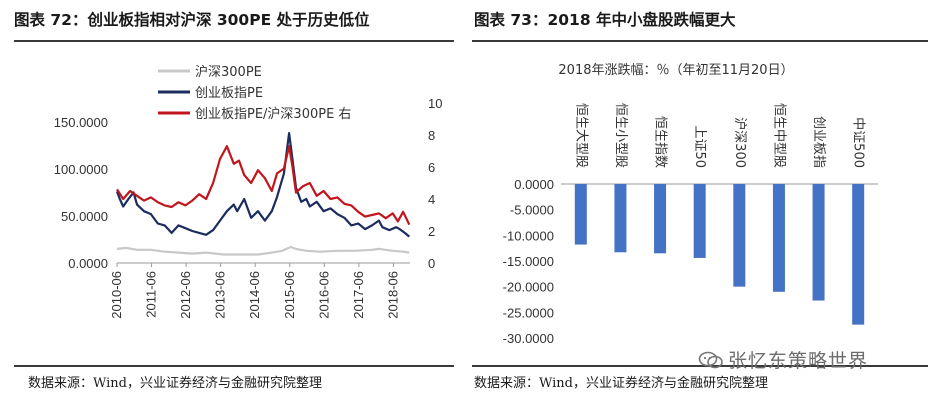  What do you see at coordinates (431, 263) in the screenshot?
I see `y-right-tick-label: 0` at bounding box center [431, 263].